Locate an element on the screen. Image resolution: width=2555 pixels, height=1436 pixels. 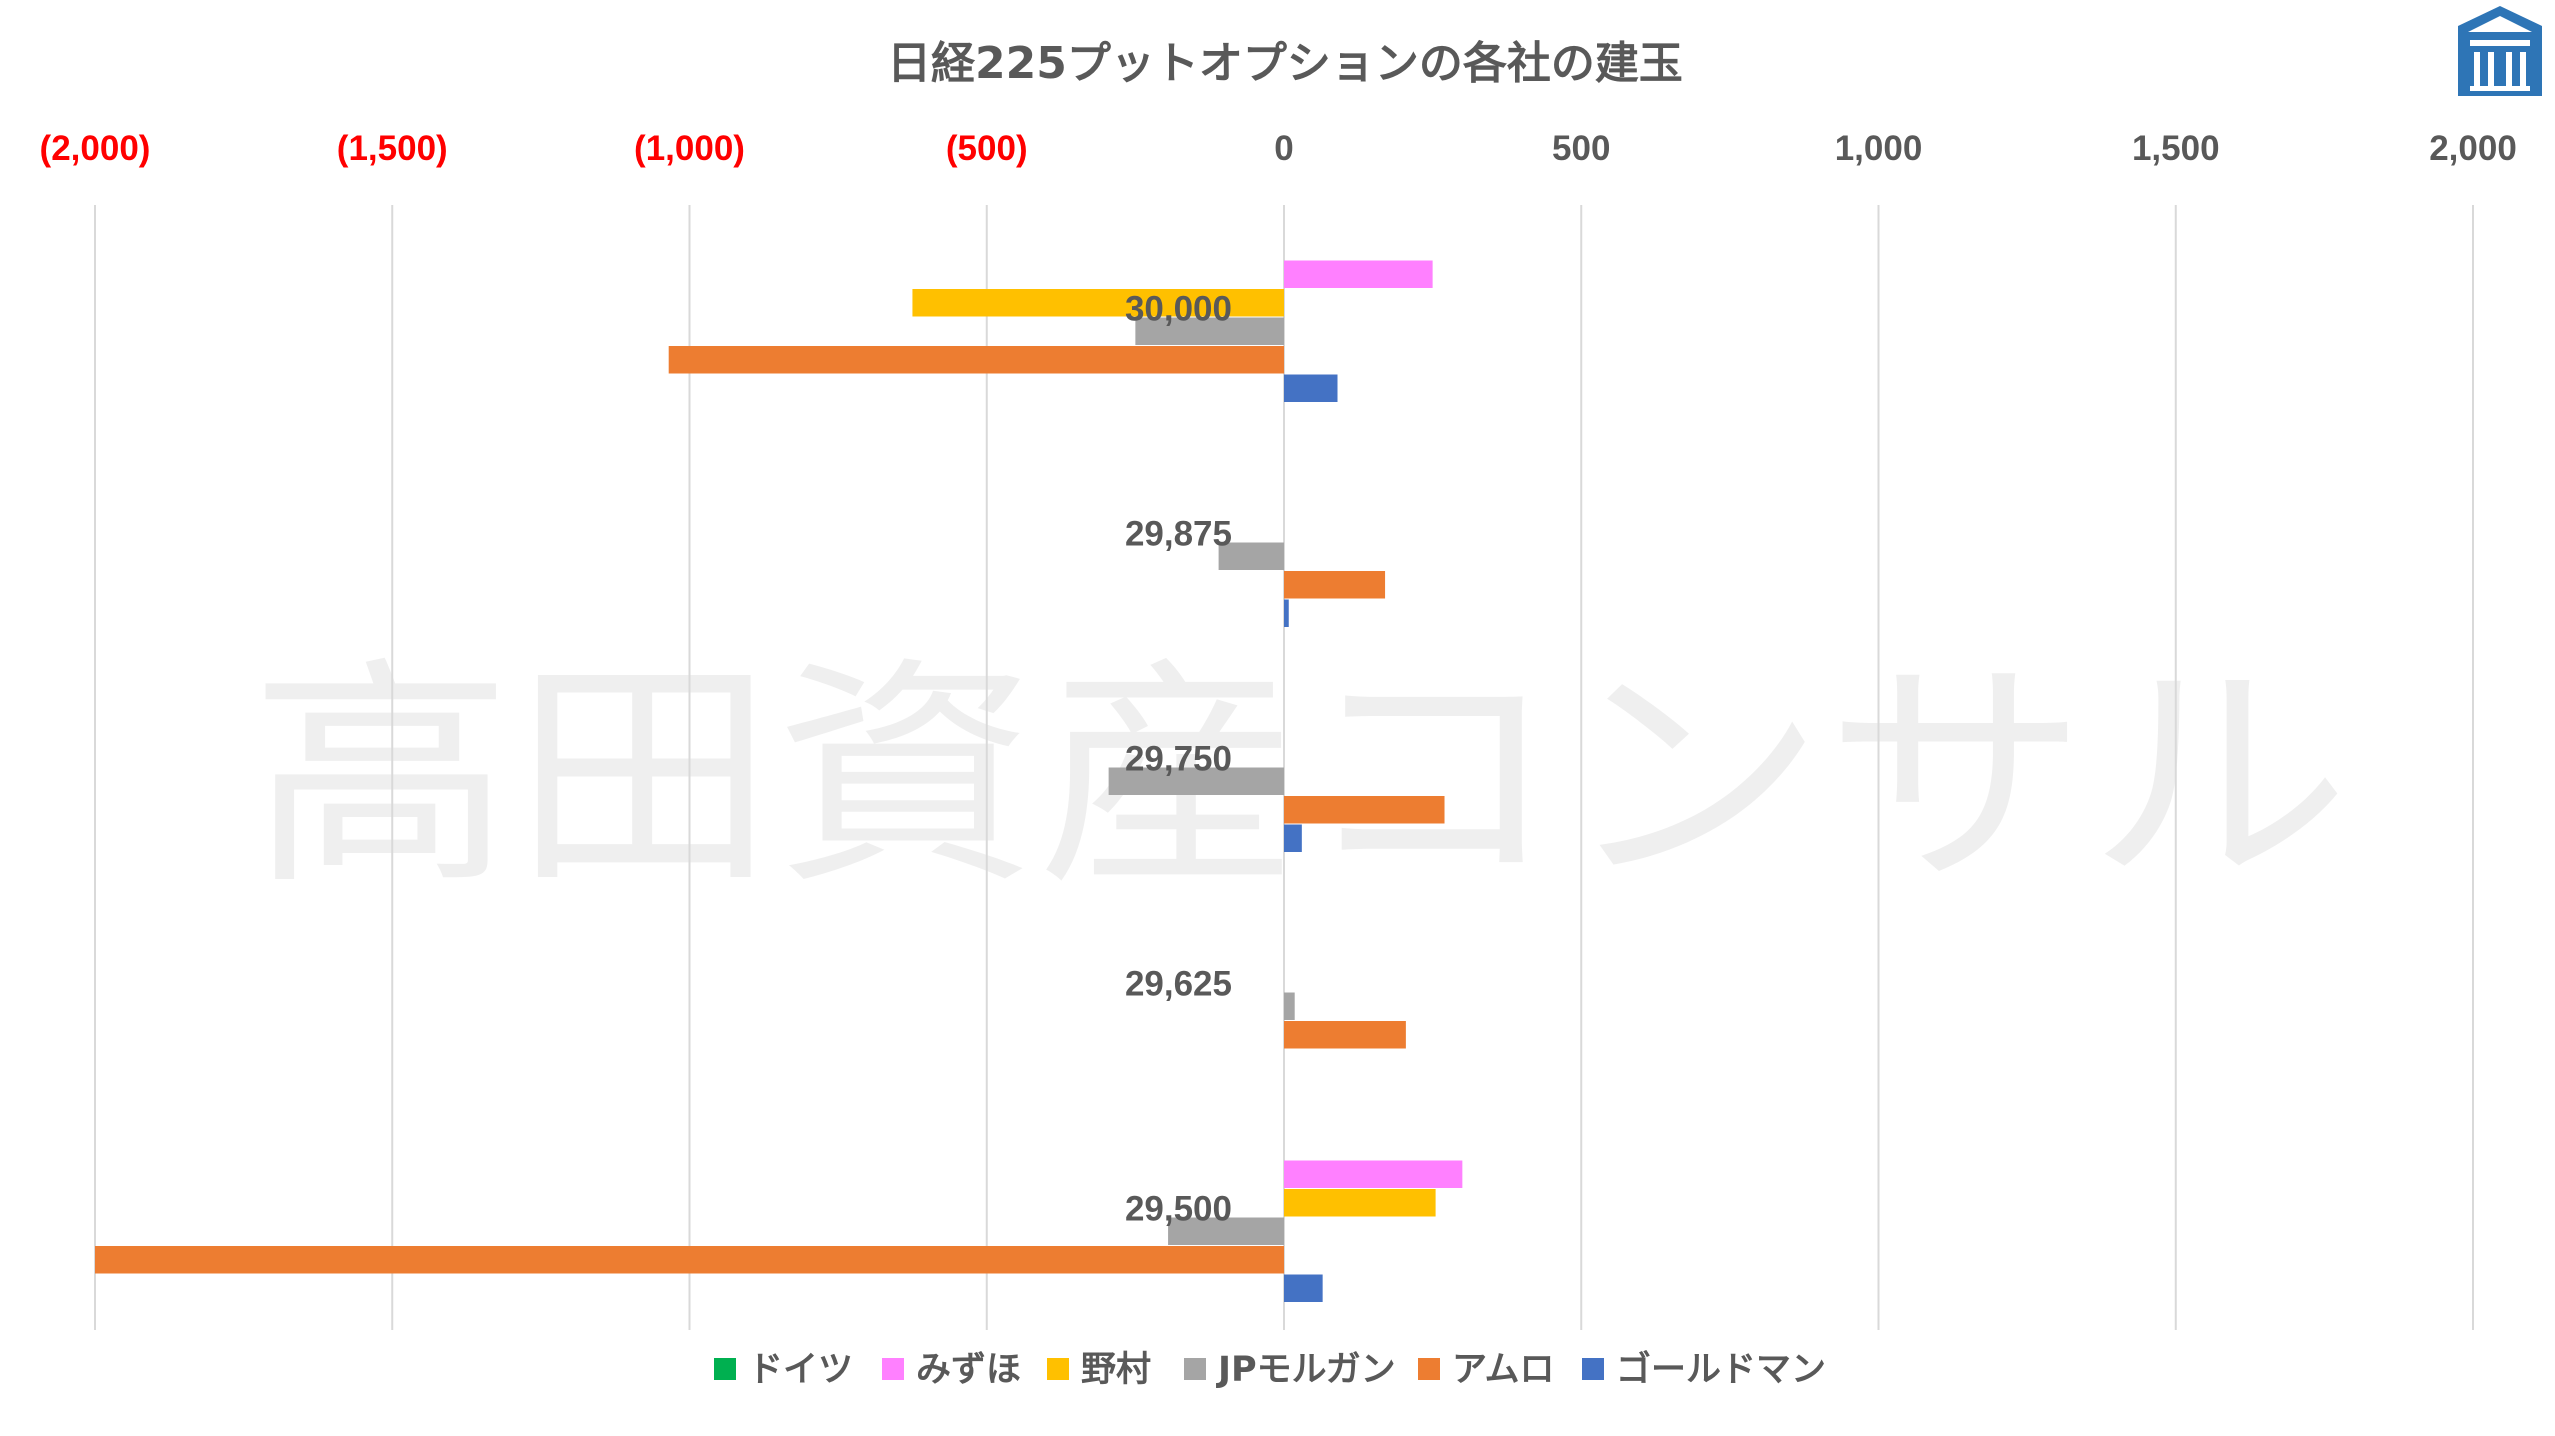
category-labels: 30,000 29,875 29,750 29,625 29,500 is located at coordinates (1178, 759).